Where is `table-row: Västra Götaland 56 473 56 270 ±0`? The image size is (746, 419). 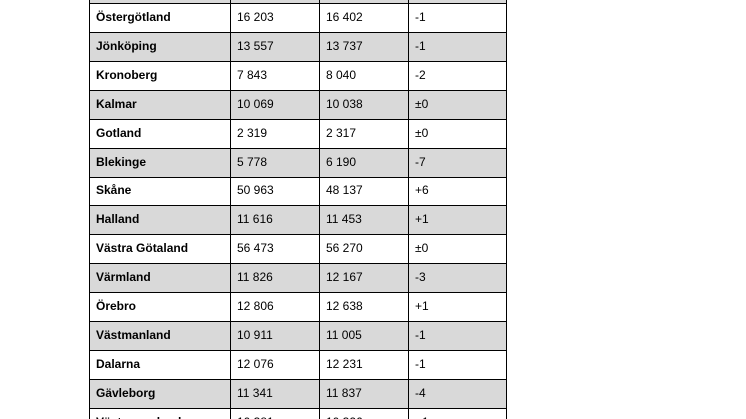 table-row: Västra Götaland 56 473 56 270 ±0 is located at coordinates (298, 250).